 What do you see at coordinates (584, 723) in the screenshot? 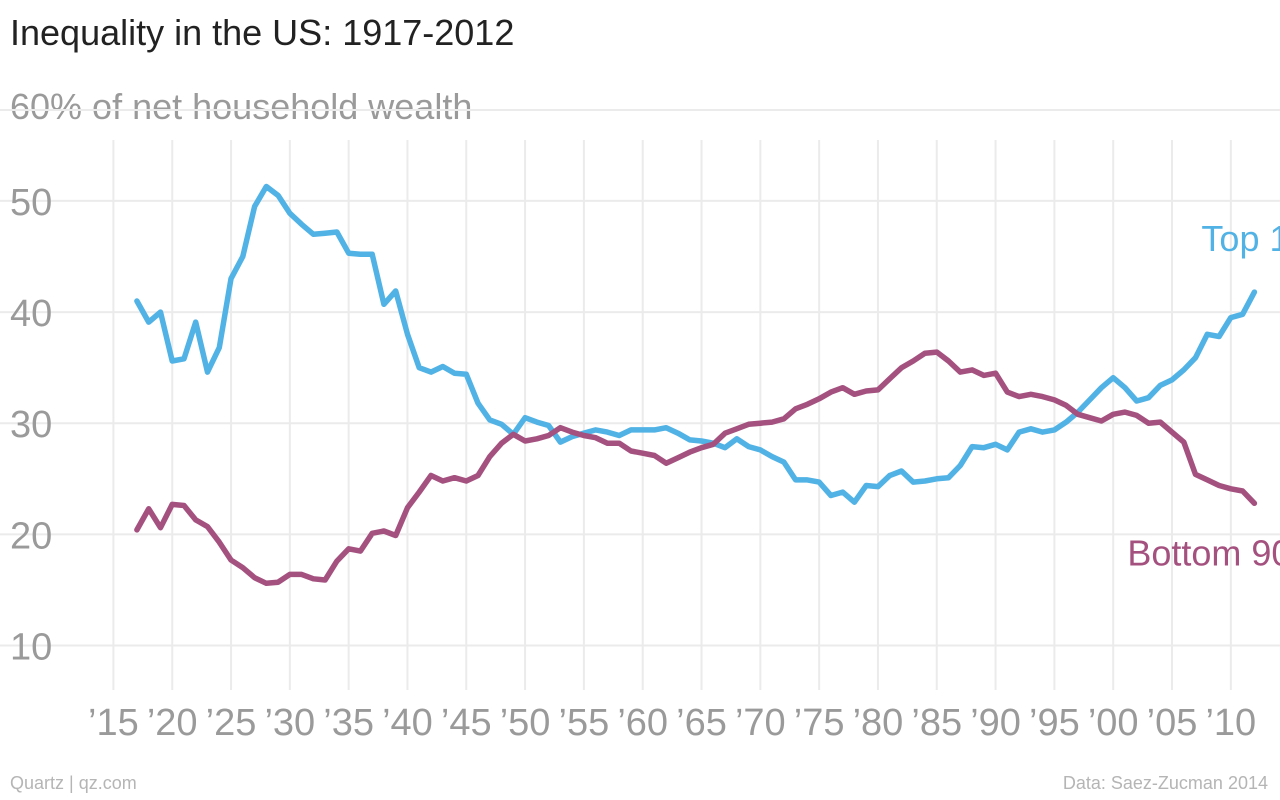
I see `x-tick-label: ’55` at bounding box center [584, 723].